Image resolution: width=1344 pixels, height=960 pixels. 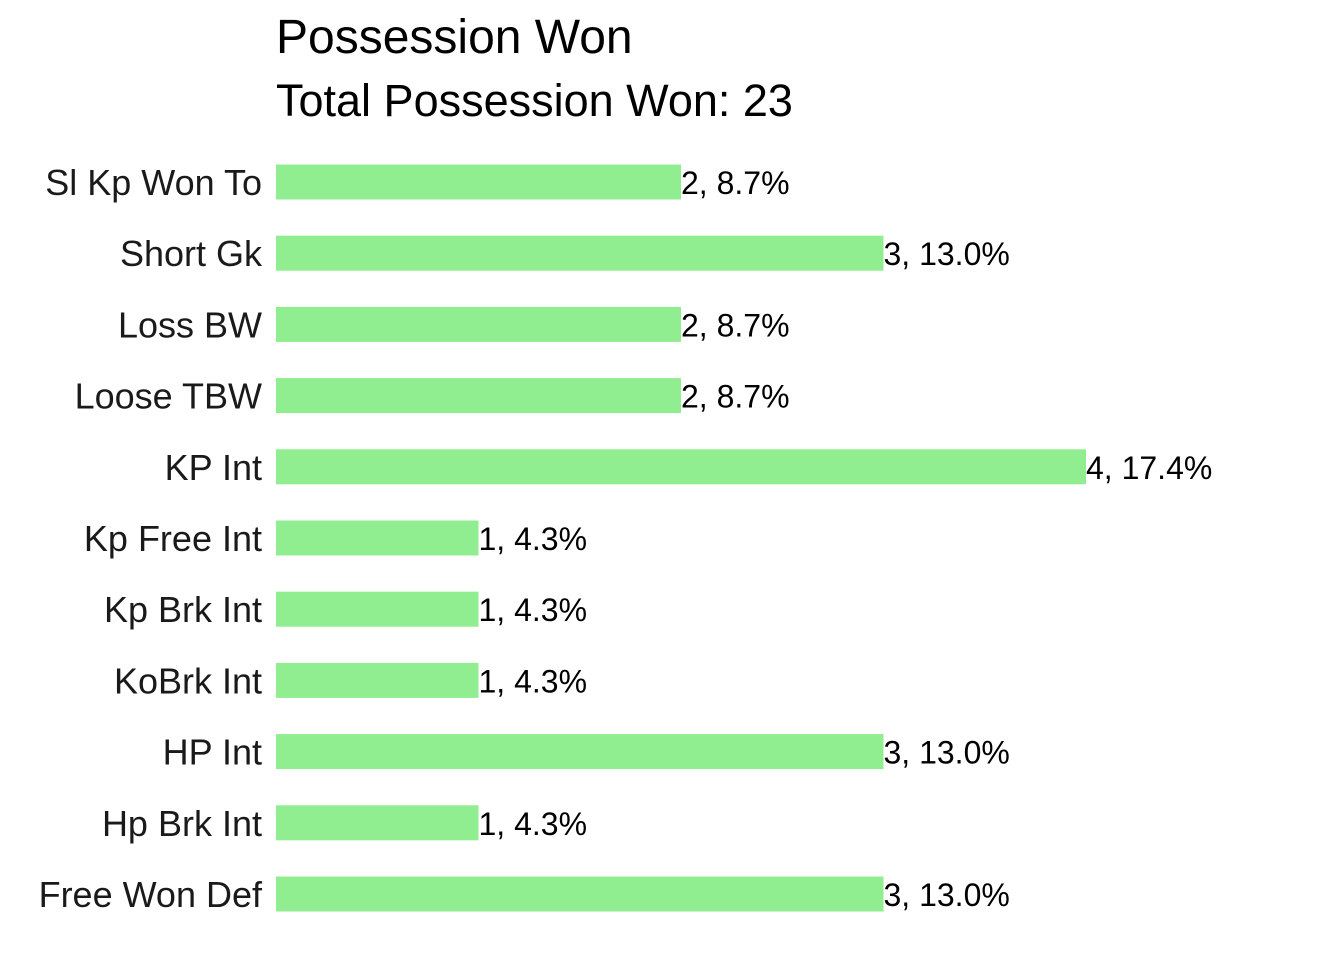 What do you see at coordinates (213, 467) in the screenshot?
I see `category-label: KP Int` at bounding box center [213, 467].